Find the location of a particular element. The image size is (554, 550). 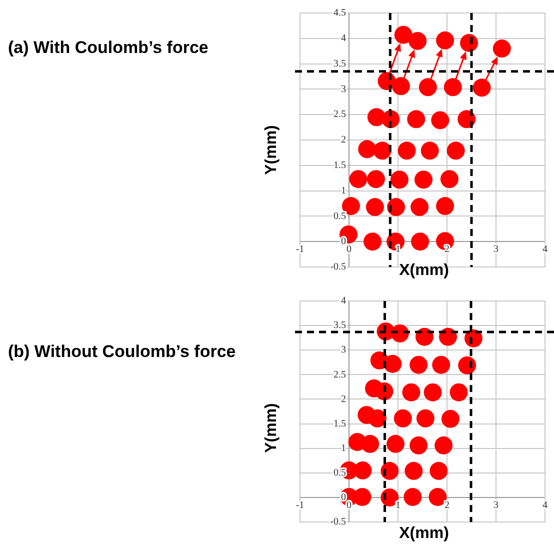

y-tick-label: 4.5 is located at coordinates (340, 13).